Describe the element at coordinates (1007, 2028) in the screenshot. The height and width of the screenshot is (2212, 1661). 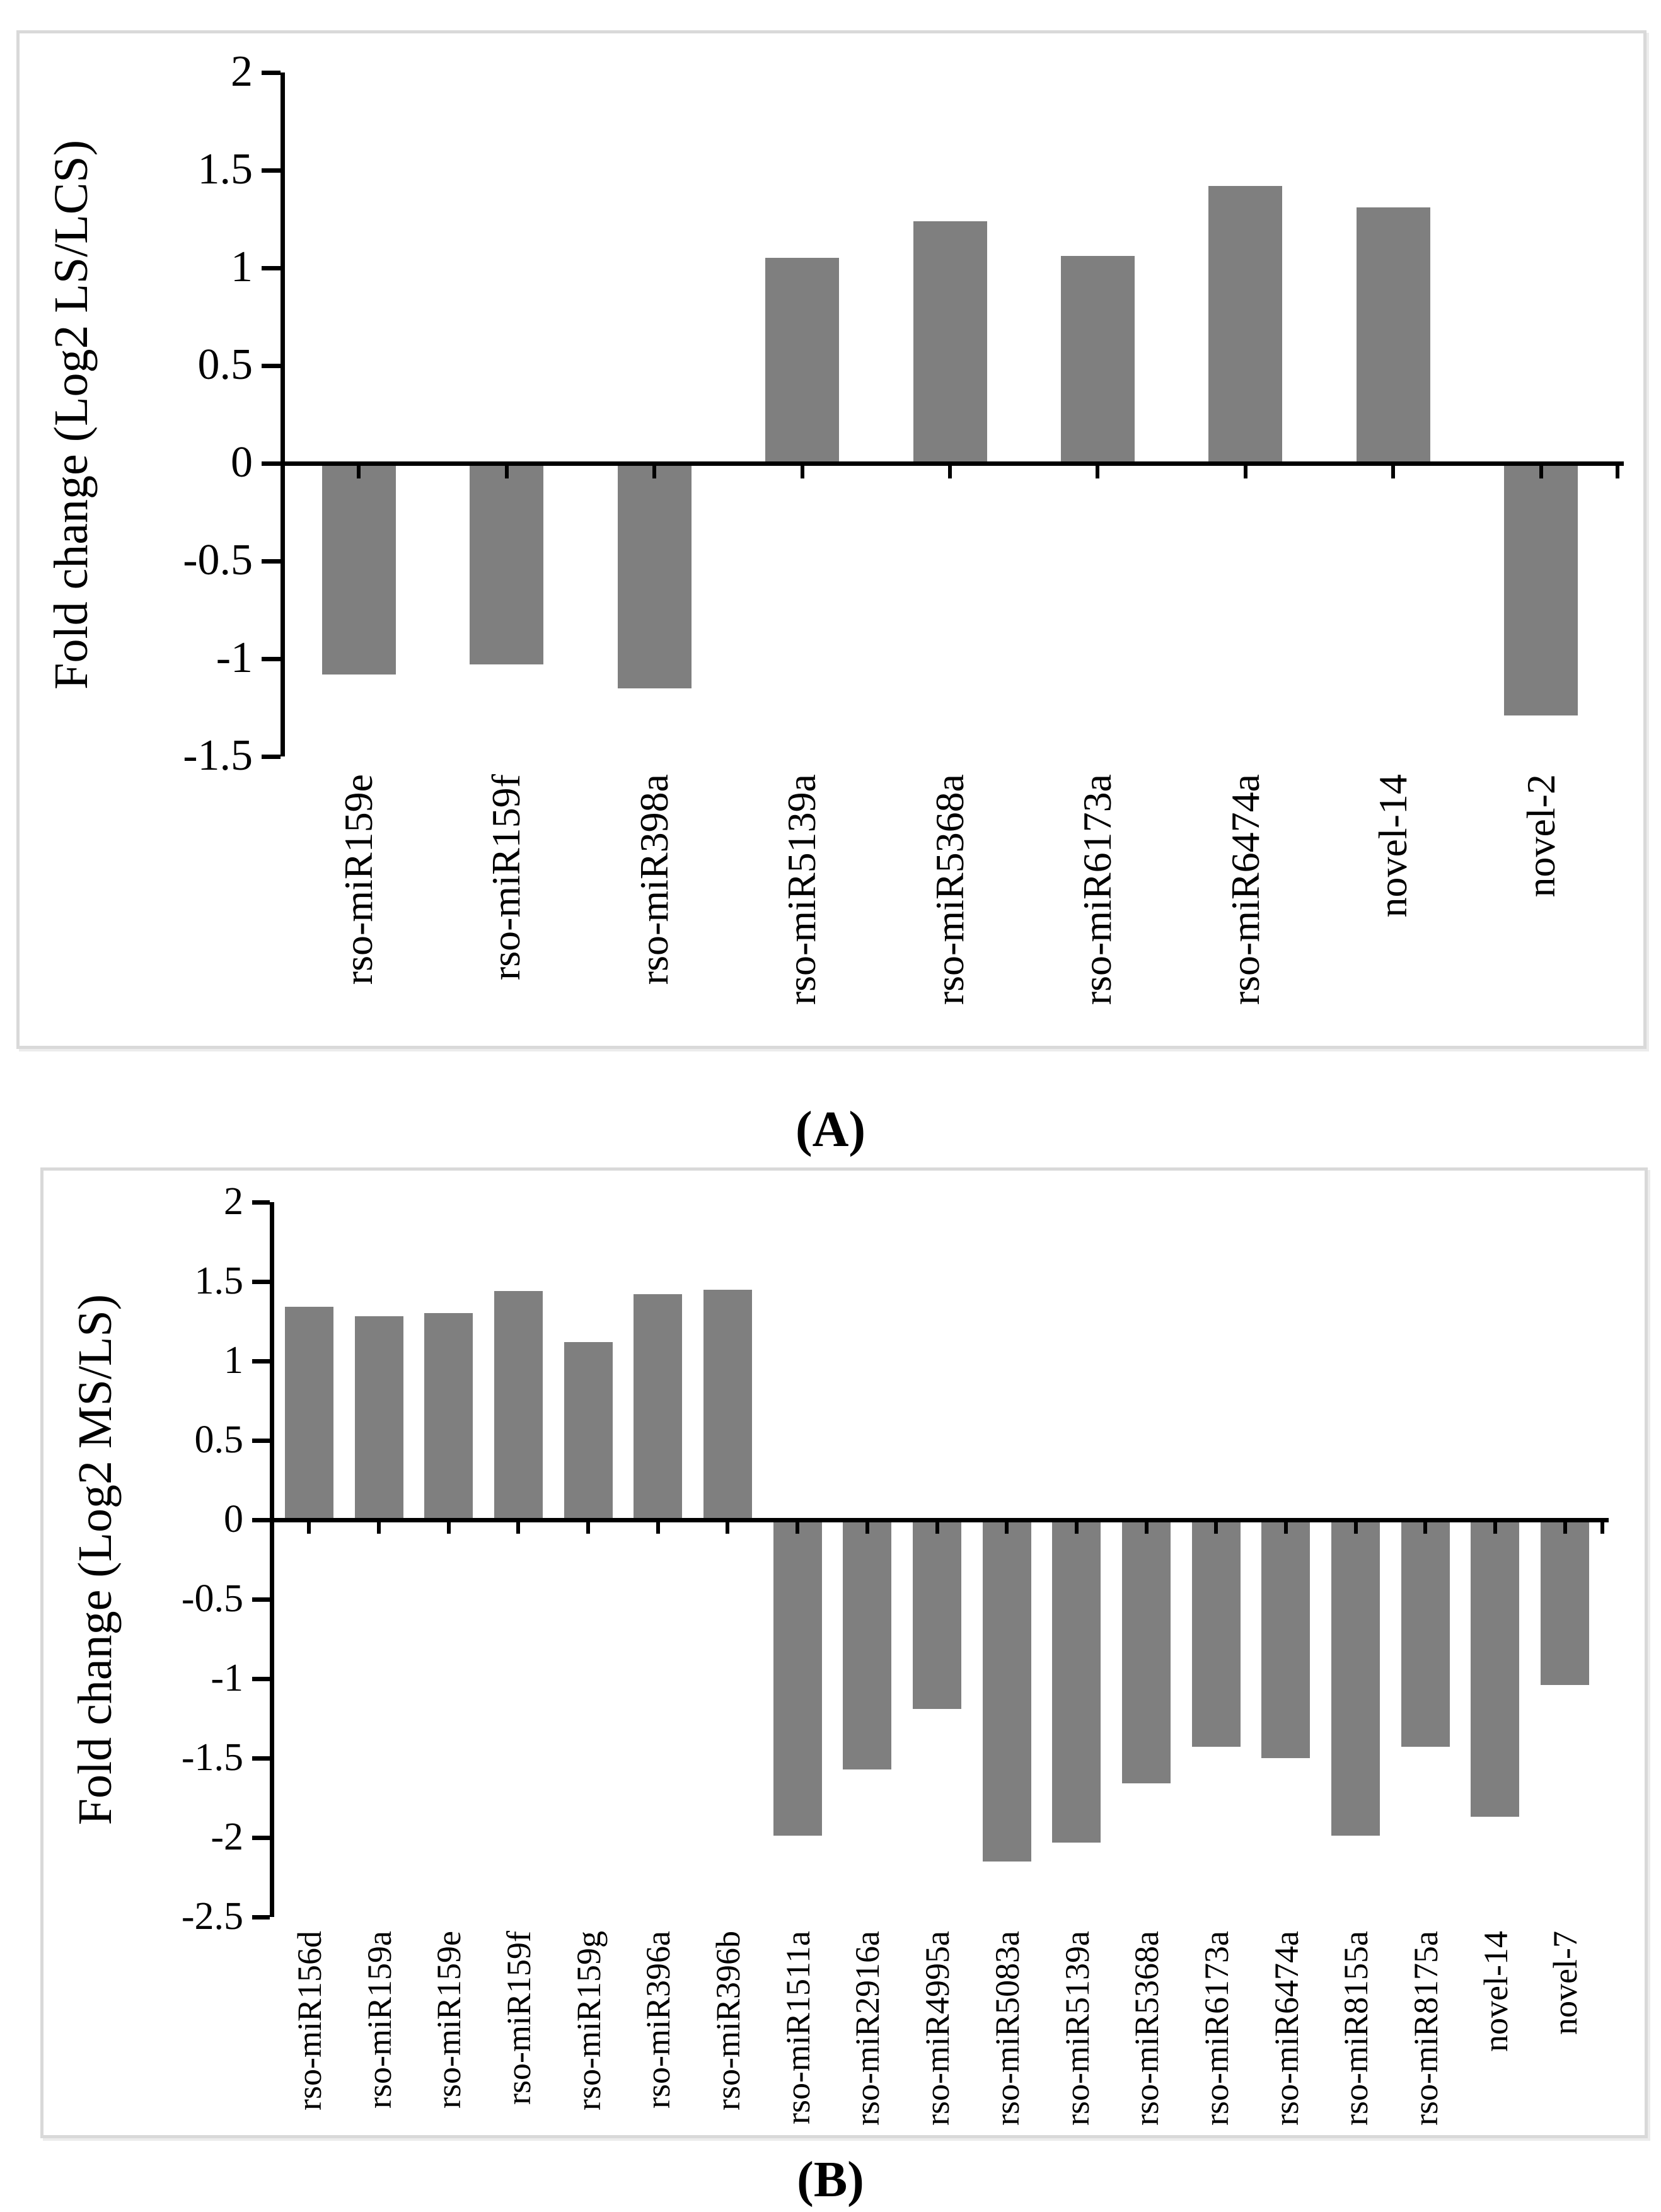
I see `x-category-label-text: rso-miR5083a` at that location.